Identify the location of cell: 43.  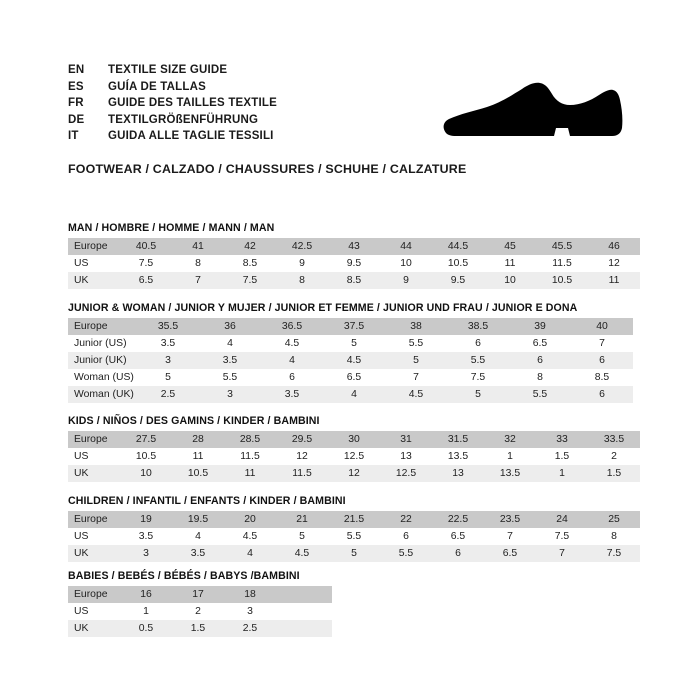
(354, 246).